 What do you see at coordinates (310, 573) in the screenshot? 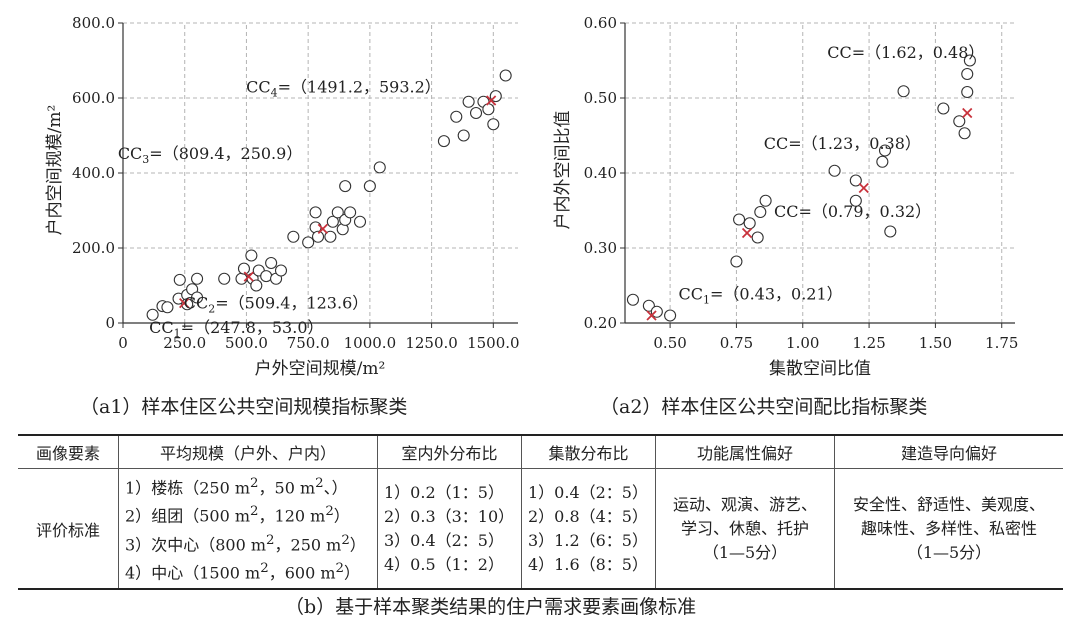
I see `scale-indoor: 600 m` at bounding box center [310, 573].